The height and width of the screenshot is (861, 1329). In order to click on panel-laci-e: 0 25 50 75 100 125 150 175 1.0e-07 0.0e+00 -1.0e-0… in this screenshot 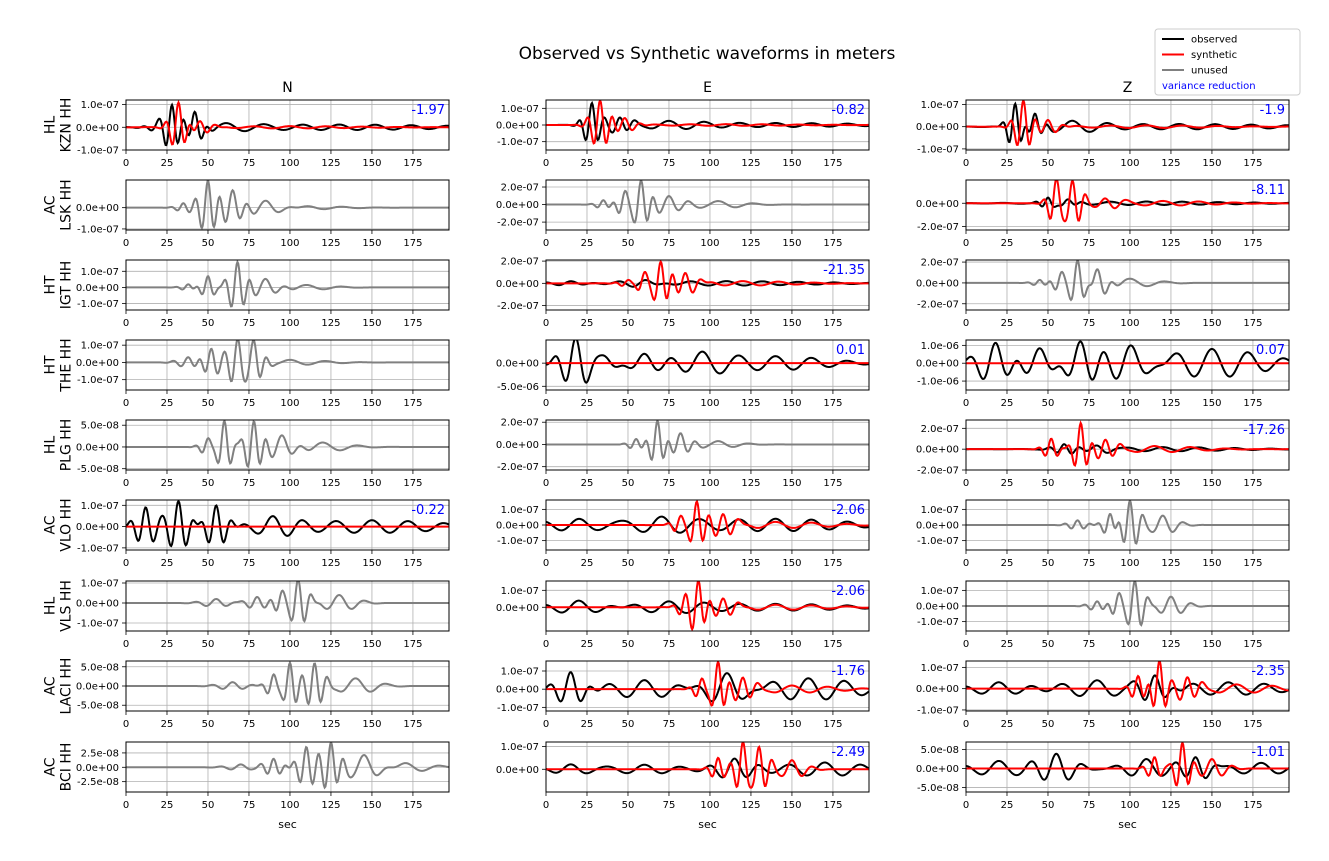, I will do `click(683, 695)`.